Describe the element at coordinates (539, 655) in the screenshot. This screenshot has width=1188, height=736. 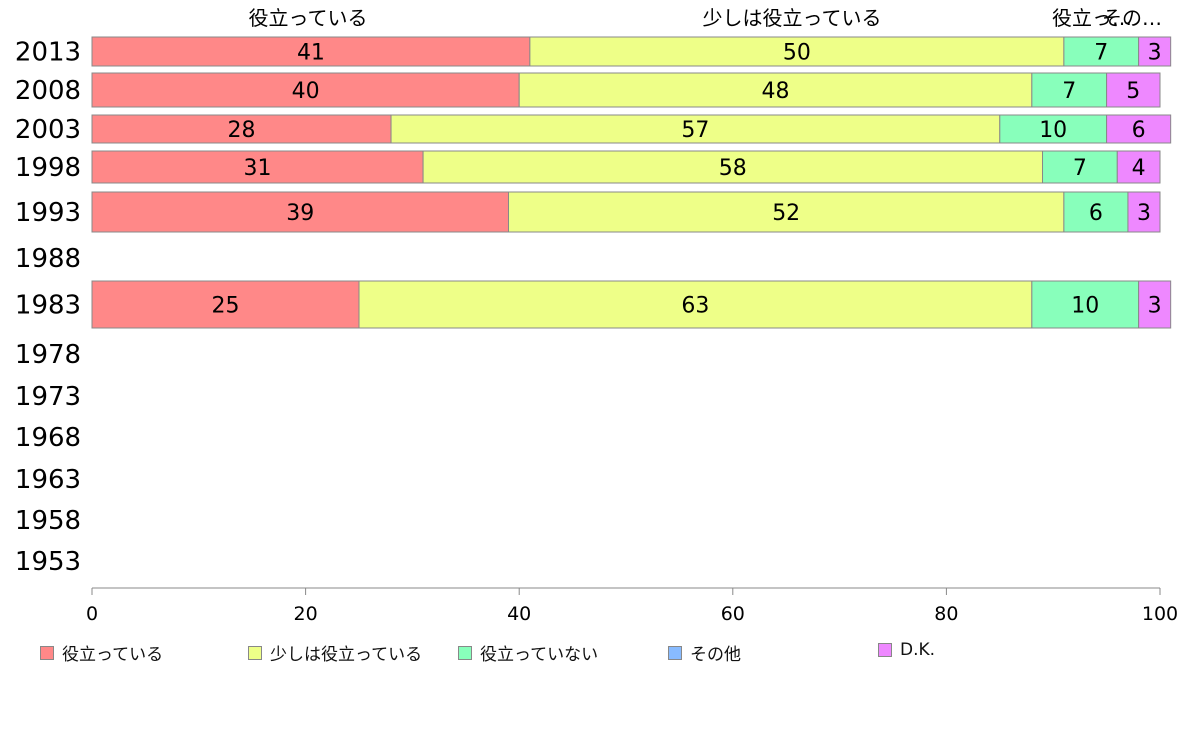
I see `legend-label: 役立っていない` at that location.